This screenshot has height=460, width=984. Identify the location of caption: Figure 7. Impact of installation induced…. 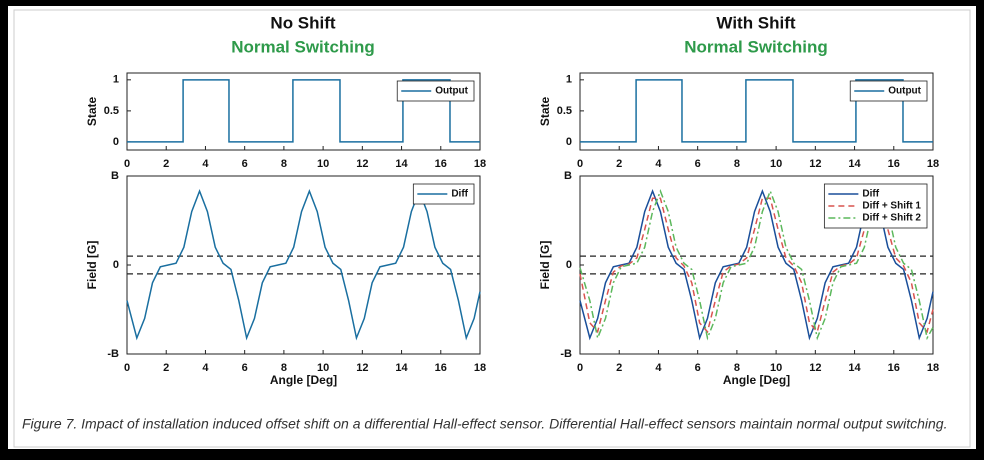
(484, 424).